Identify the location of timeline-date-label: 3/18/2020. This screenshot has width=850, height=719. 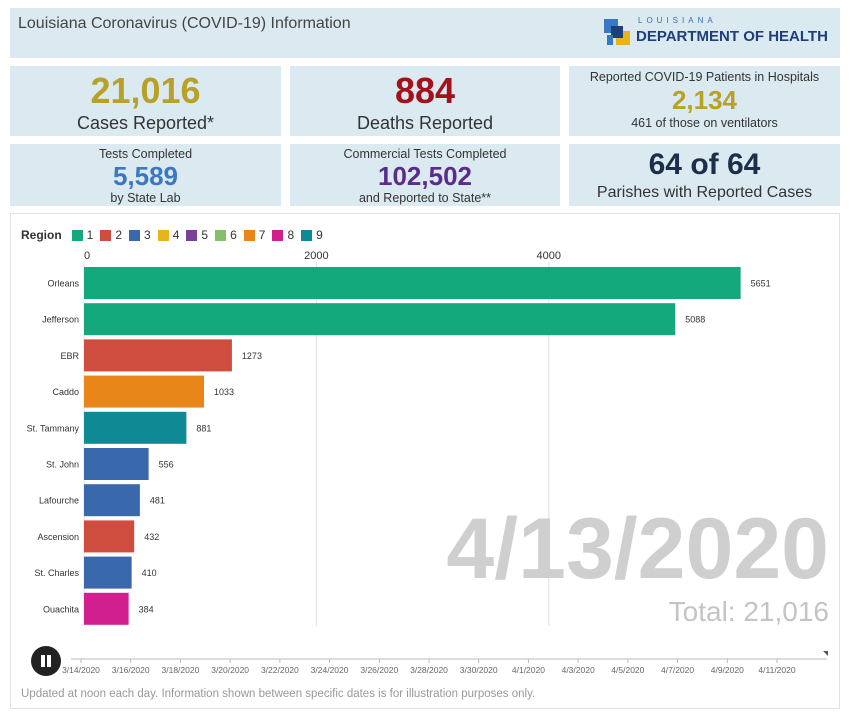
(181, 669).